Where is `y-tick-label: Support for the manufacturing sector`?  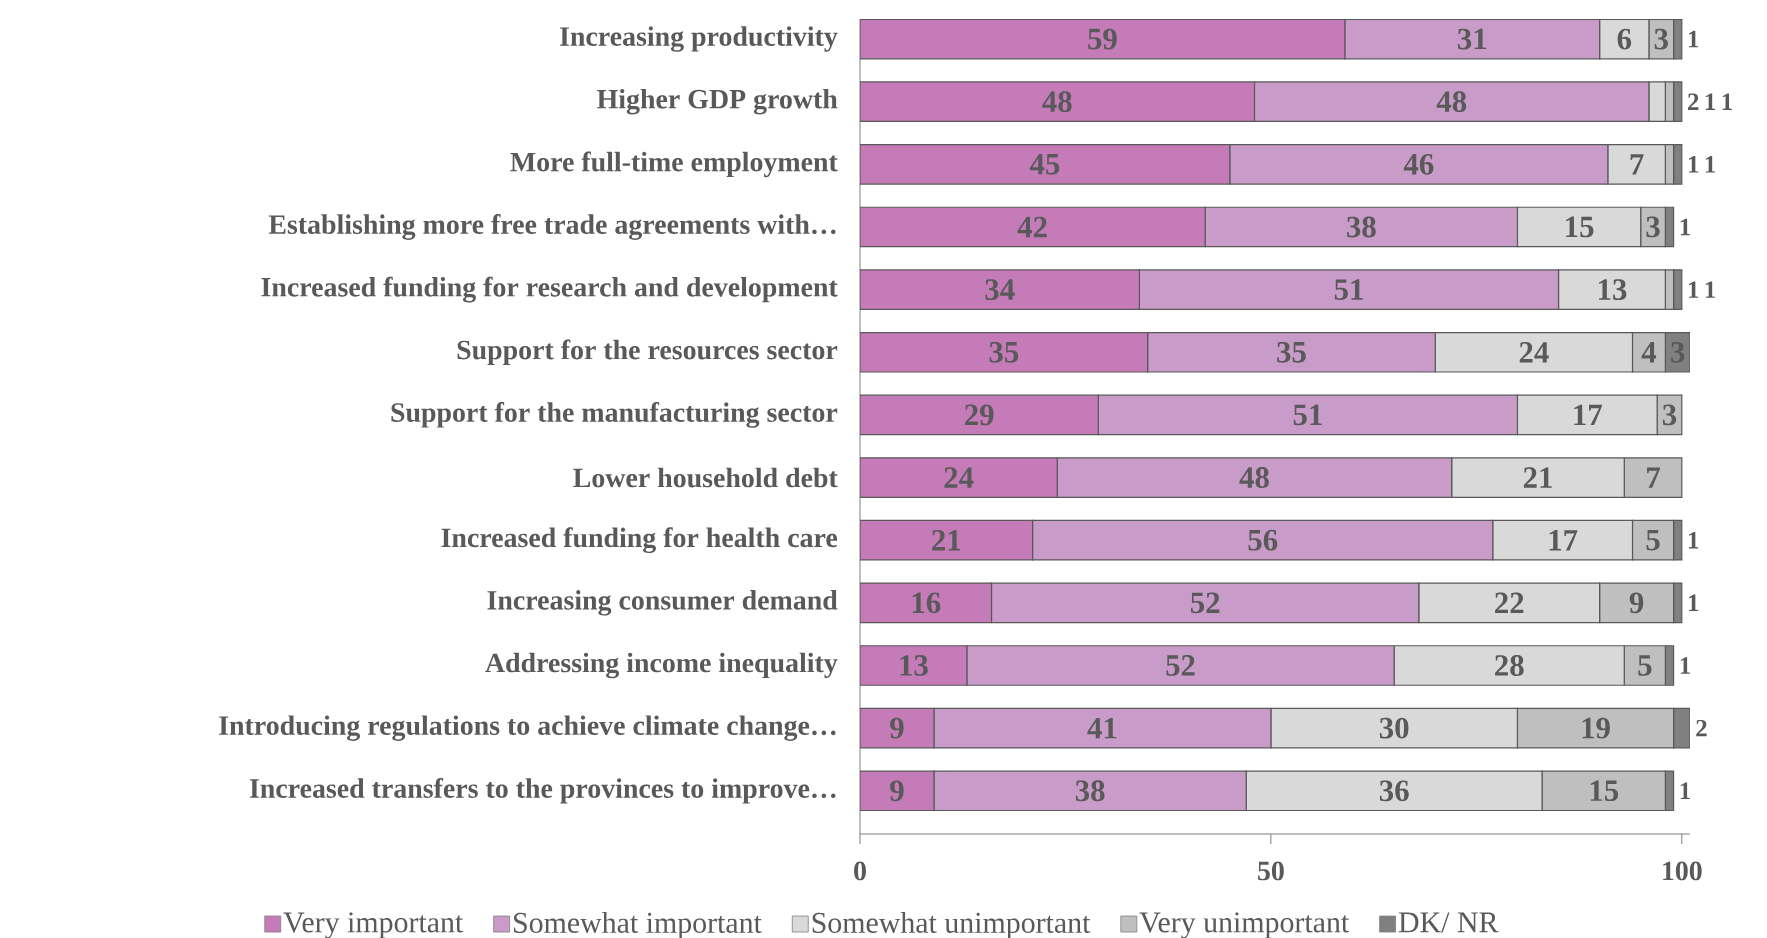
y-tick-label: Support for the manufacturing sector is located at coordinates (614, 415).